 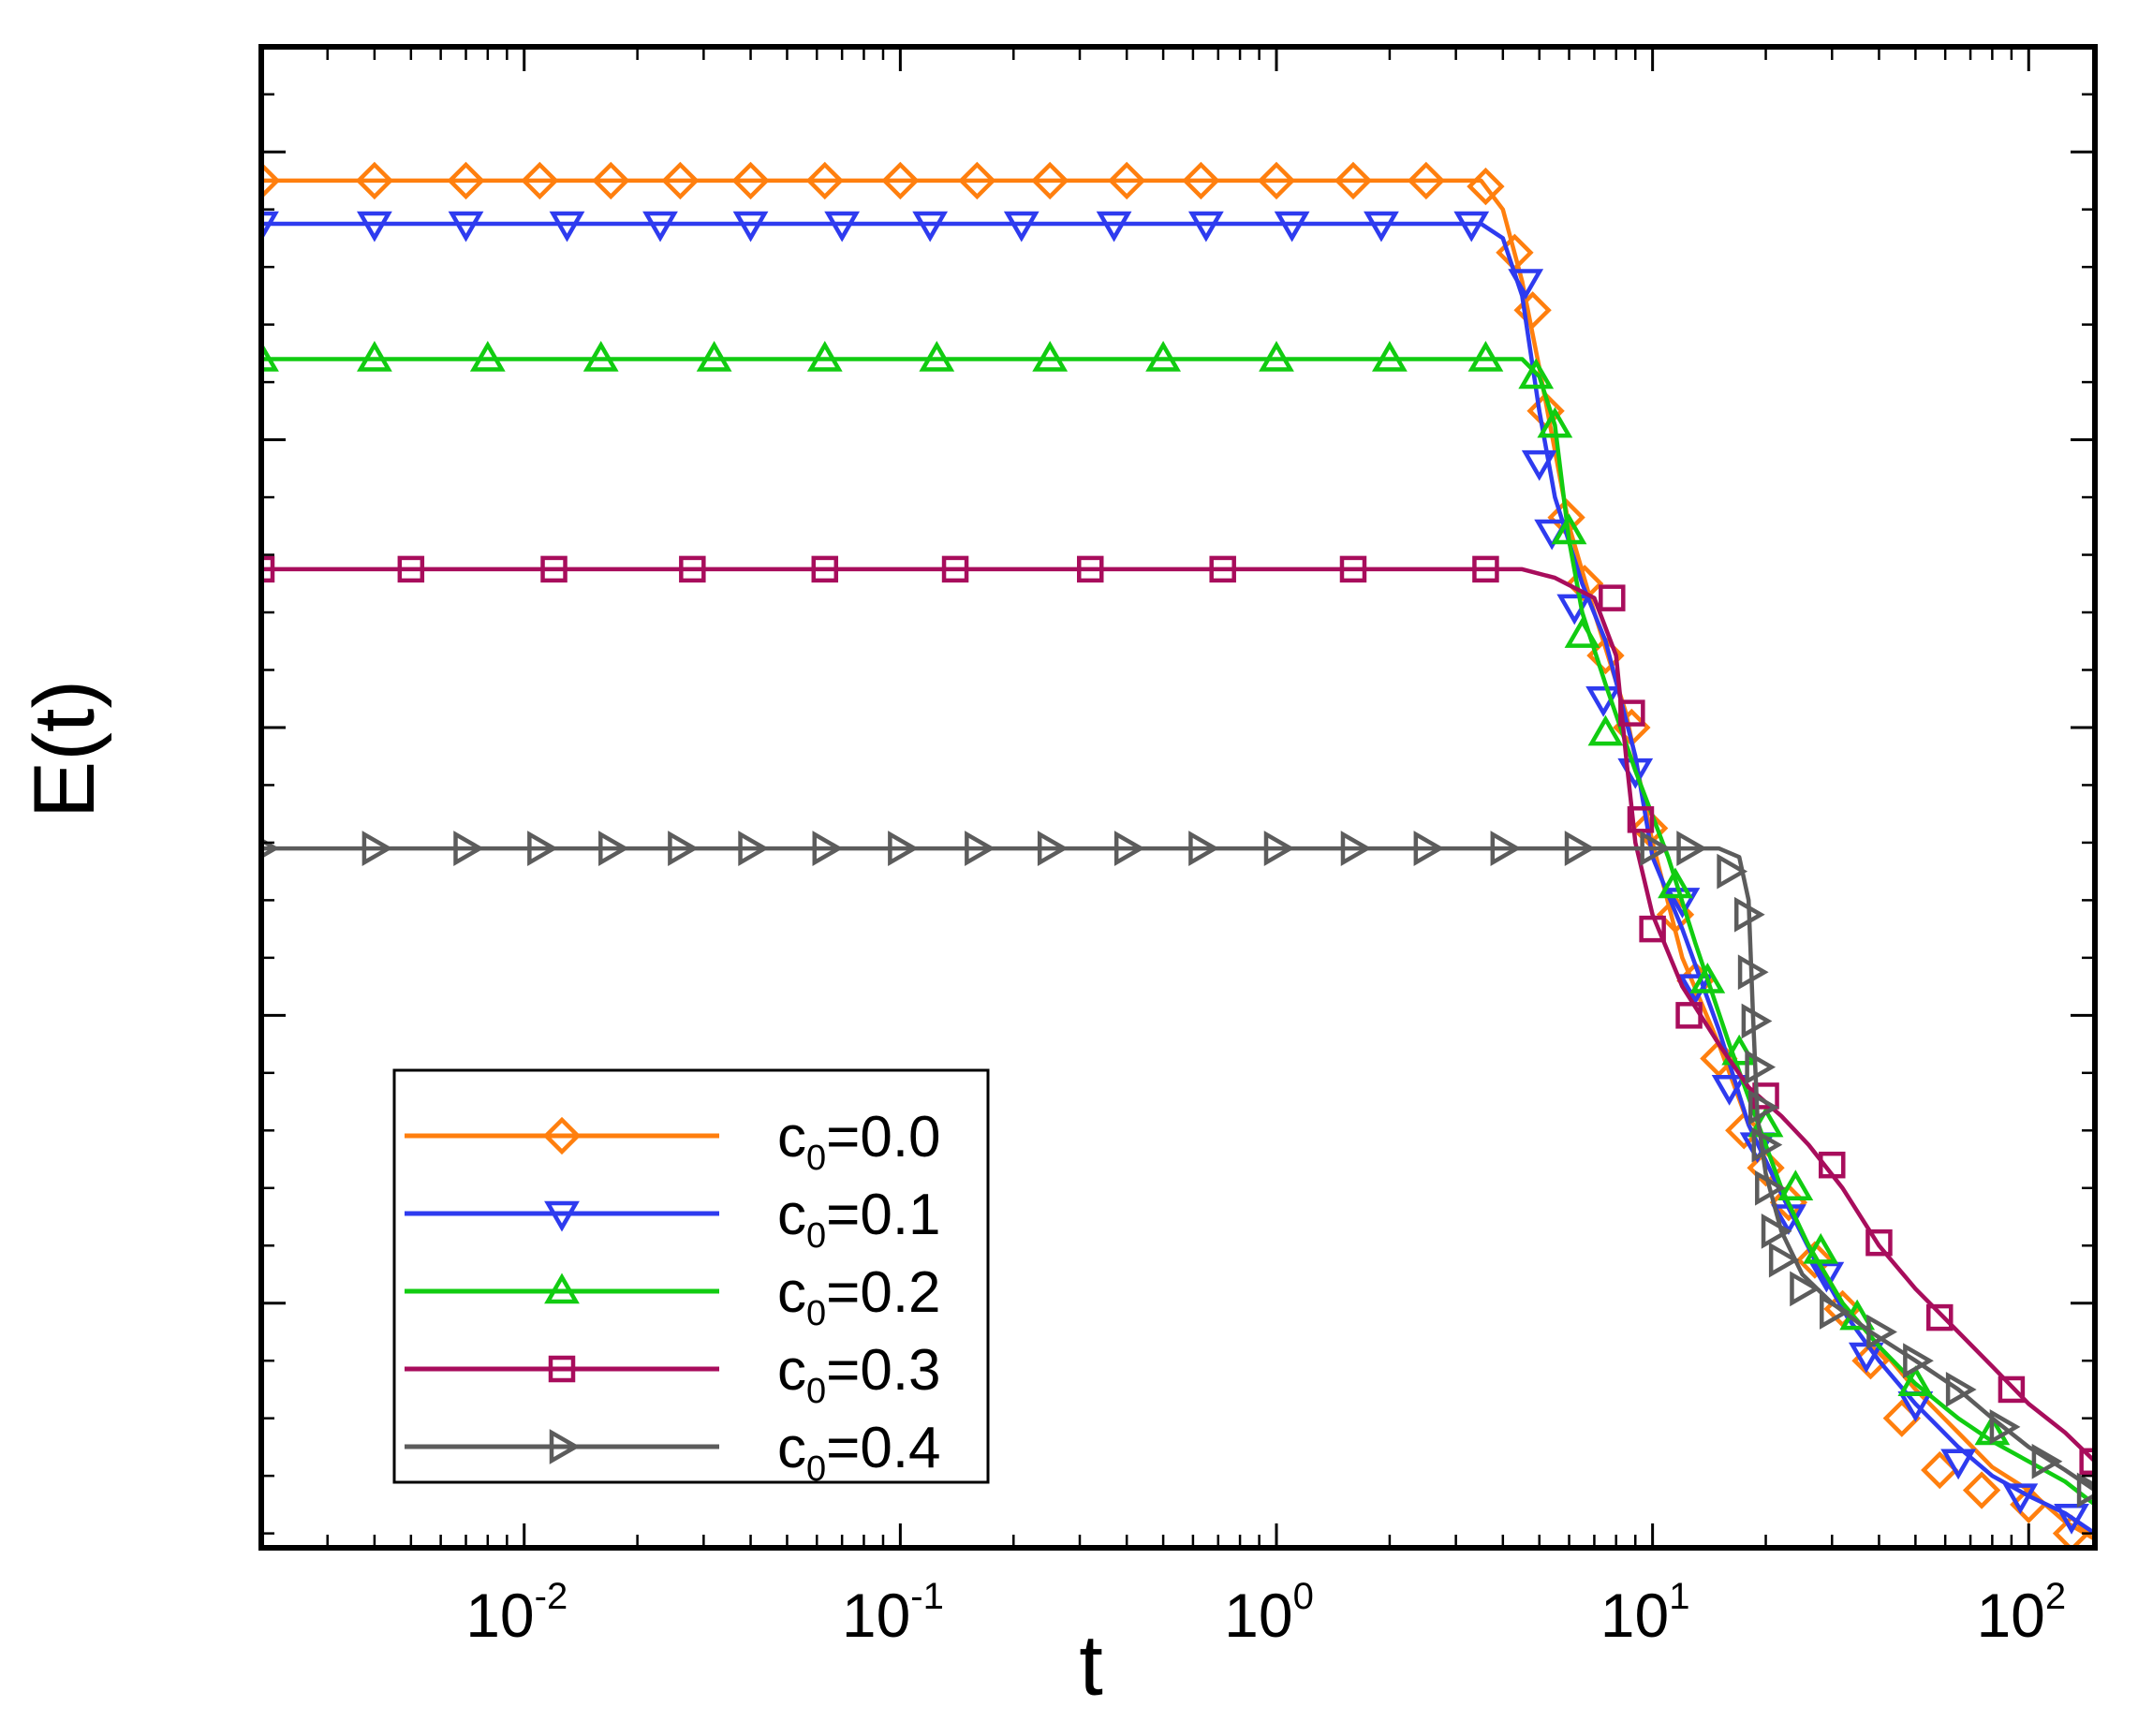 What do you see at coordinates (859, 1296) in the screenshot?
I see `legend-label: c0=0.2` at bounding box center [859, 1296].